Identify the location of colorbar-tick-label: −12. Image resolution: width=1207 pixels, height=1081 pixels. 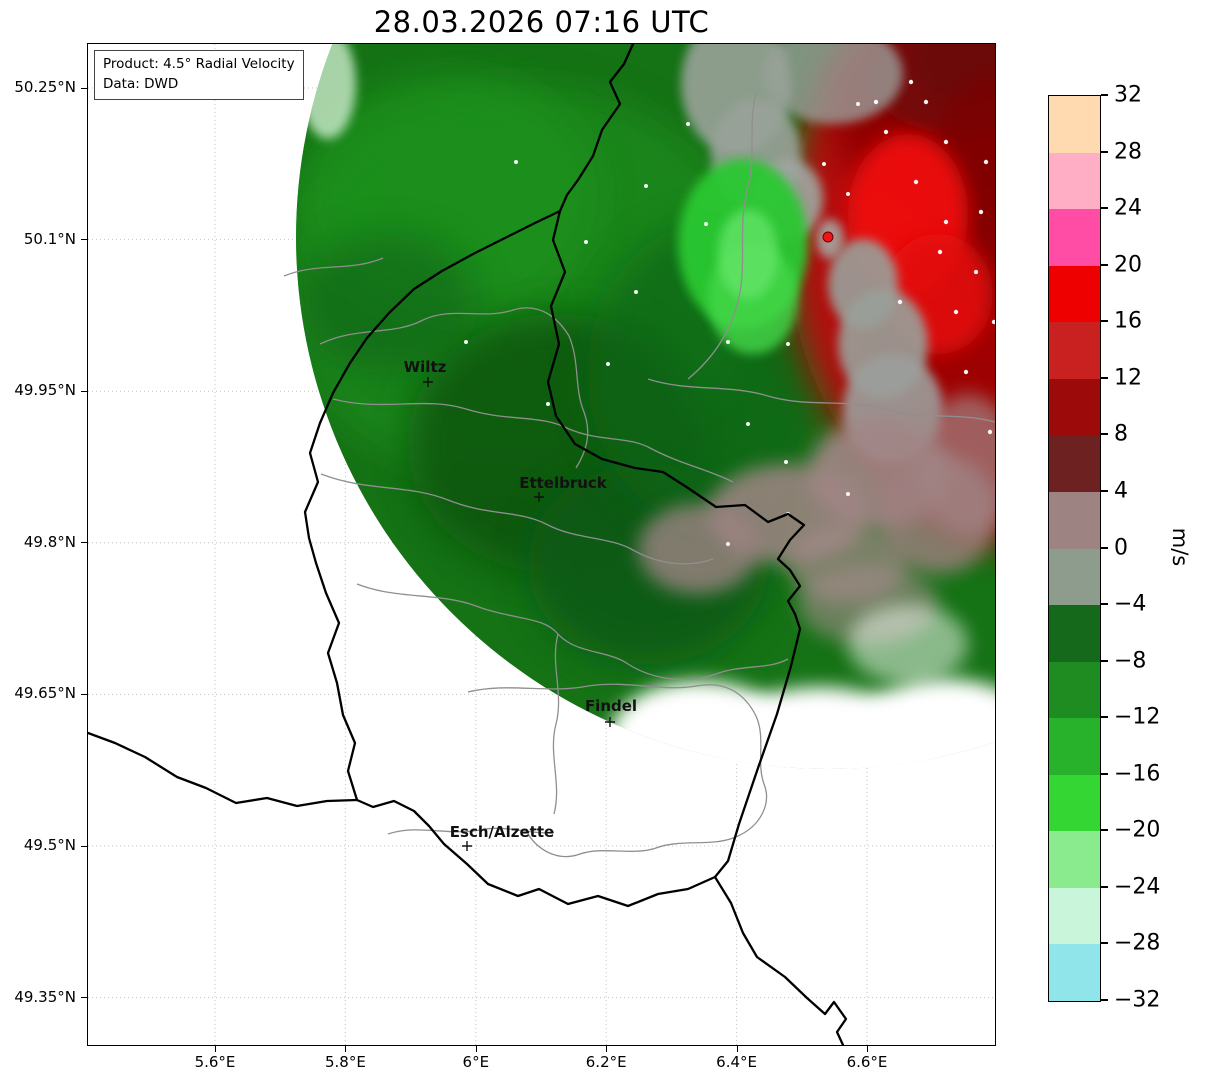
(1137, 717).